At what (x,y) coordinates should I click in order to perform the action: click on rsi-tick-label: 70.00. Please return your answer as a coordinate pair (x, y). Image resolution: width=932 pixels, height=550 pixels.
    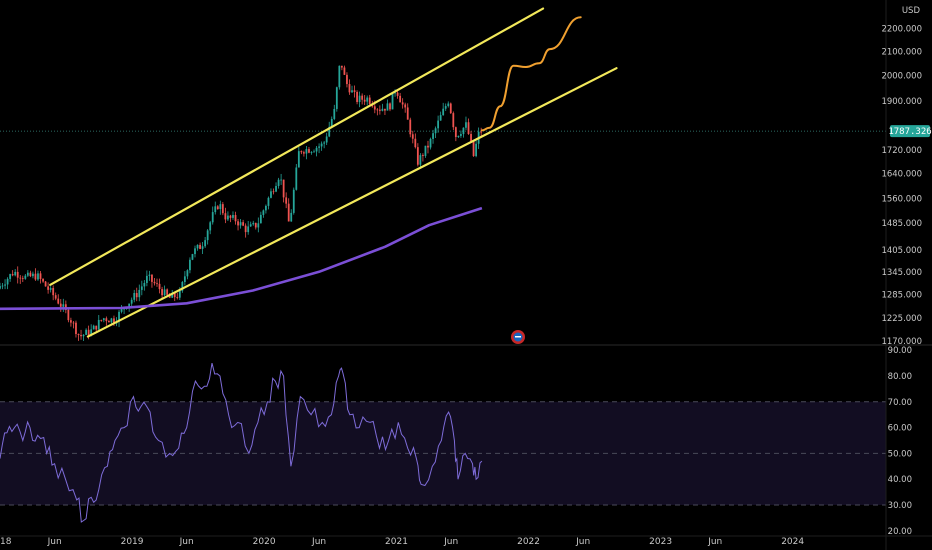
    Looking at the image, I should click on (900, 403).